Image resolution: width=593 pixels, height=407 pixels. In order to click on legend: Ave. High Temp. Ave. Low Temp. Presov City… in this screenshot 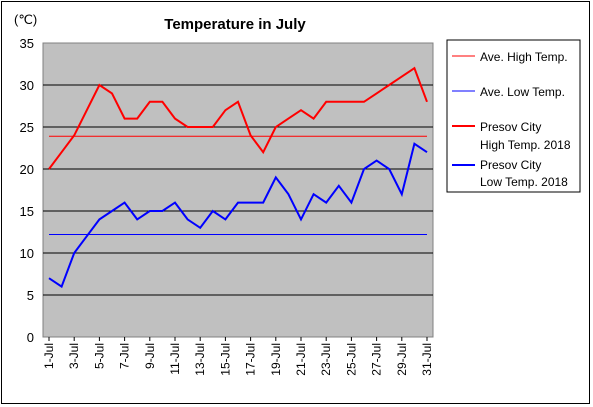, I will do `click(511, 119)`.